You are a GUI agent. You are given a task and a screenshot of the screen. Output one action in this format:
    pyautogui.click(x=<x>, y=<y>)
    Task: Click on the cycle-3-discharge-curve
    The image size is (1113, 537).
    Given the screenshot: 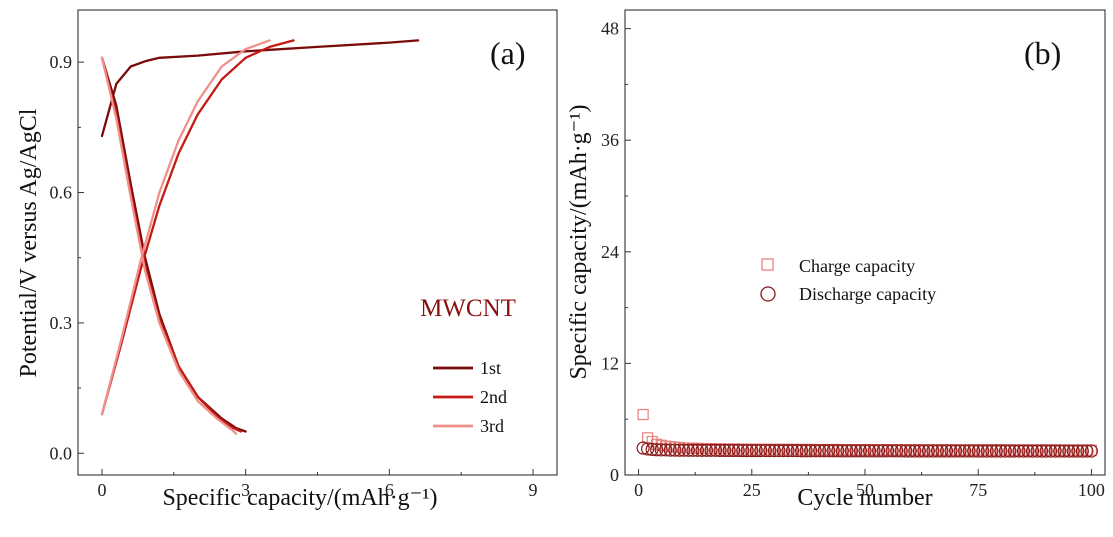 What is the action you would take?
    pyautogui.click(x=169, y=245)
    